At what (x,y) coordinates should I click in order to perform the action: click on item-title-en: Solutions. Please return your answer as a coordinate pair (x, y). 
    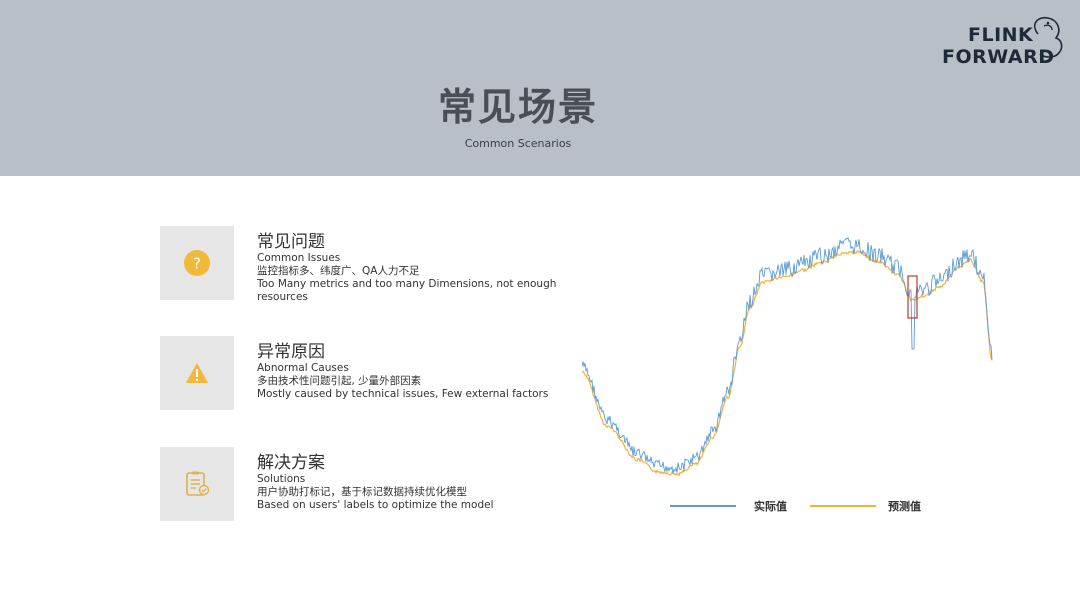
    Looking at the image, I should click on (281, 479).